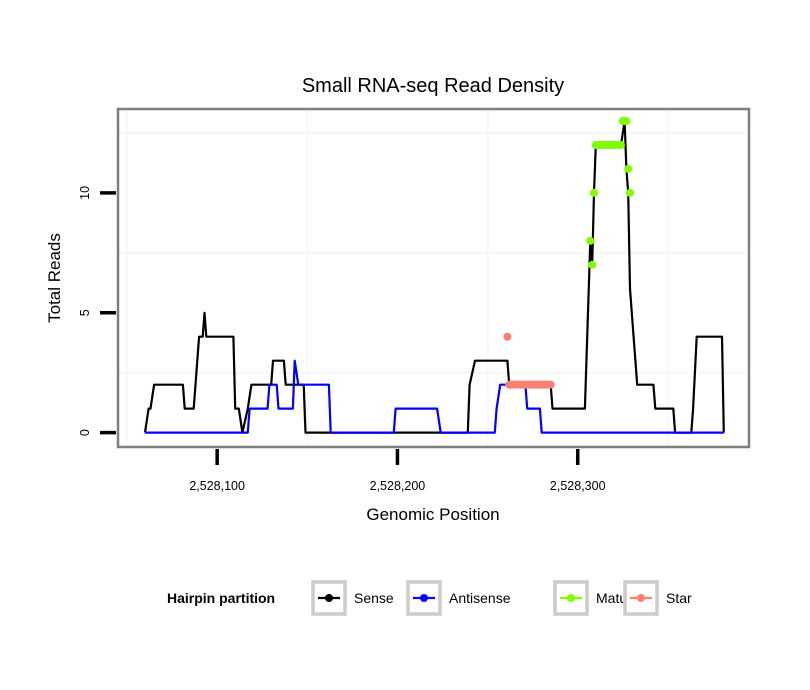  I want to click on series-antisense, so click(434, 396).